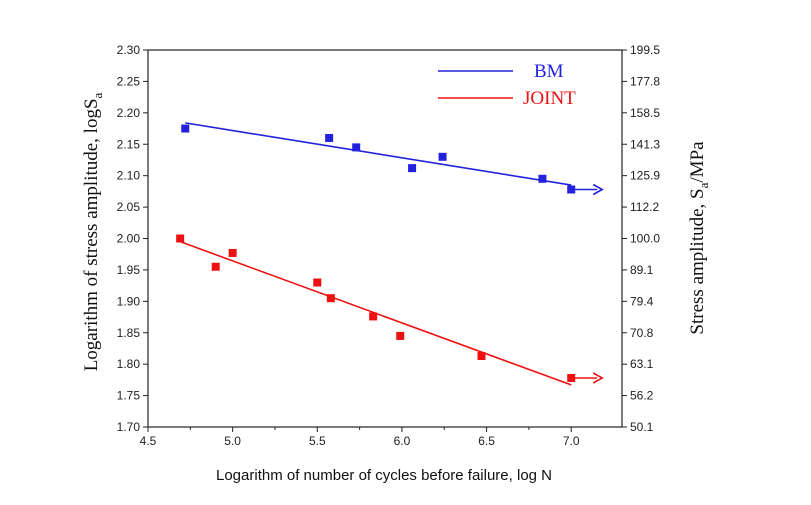 This screenshot has height=505, width=811. Describe the element at coordinates (129, 81) in the screenshot. I see `left-y-tick-label: 2.25` at that location.